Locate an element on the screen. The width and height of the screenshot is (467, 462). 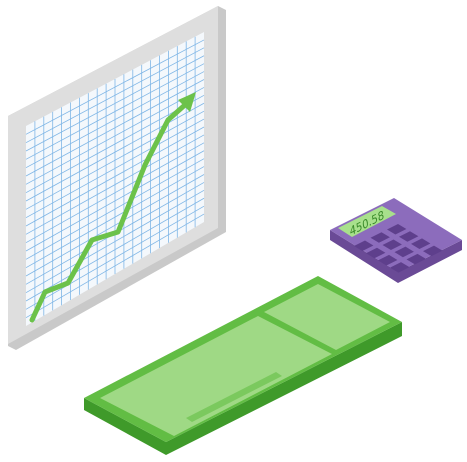
calculator: 450.58 is located at coordinates (396, 240).